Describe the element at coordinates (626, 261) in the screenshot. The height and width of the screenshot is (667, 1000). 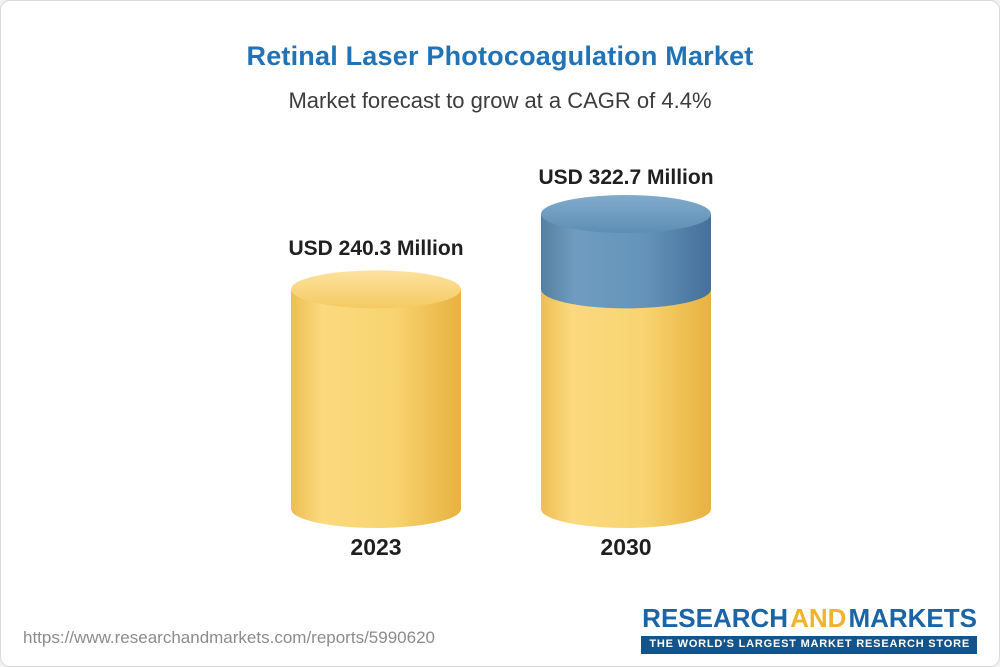
I see `bar-segment-blue` at that location.